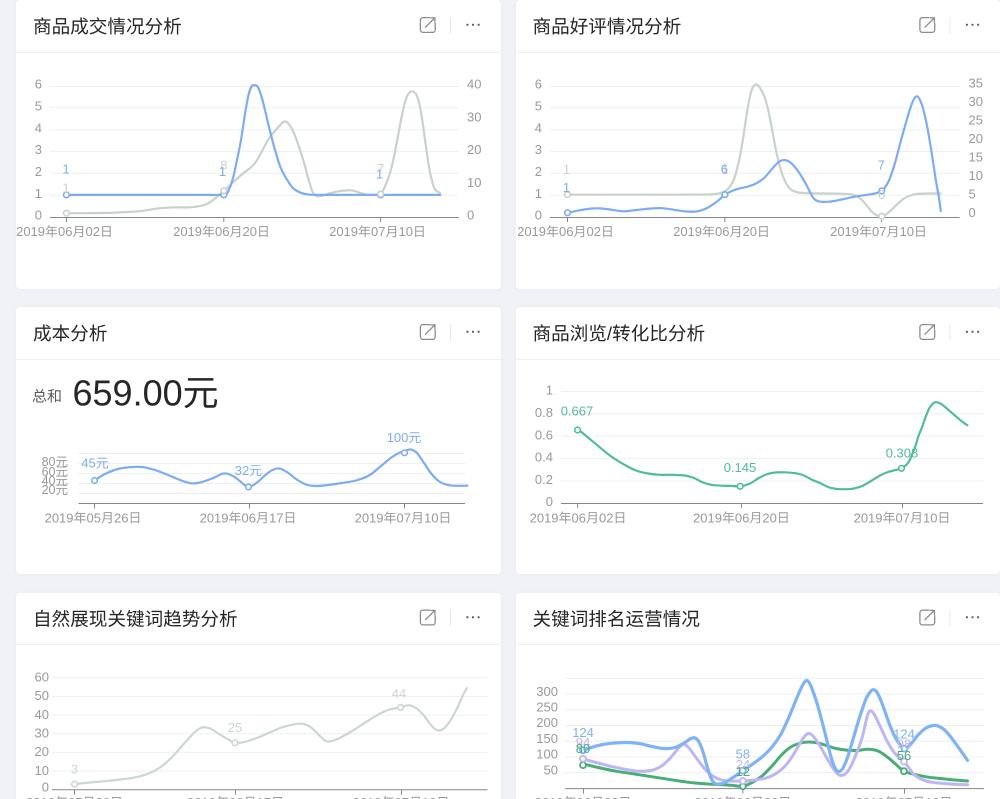 This screenshot has width=1000, height=799. Describe the element at coordinates (583, 742) in the screenshot. I see `svg-text: 94` at that location.